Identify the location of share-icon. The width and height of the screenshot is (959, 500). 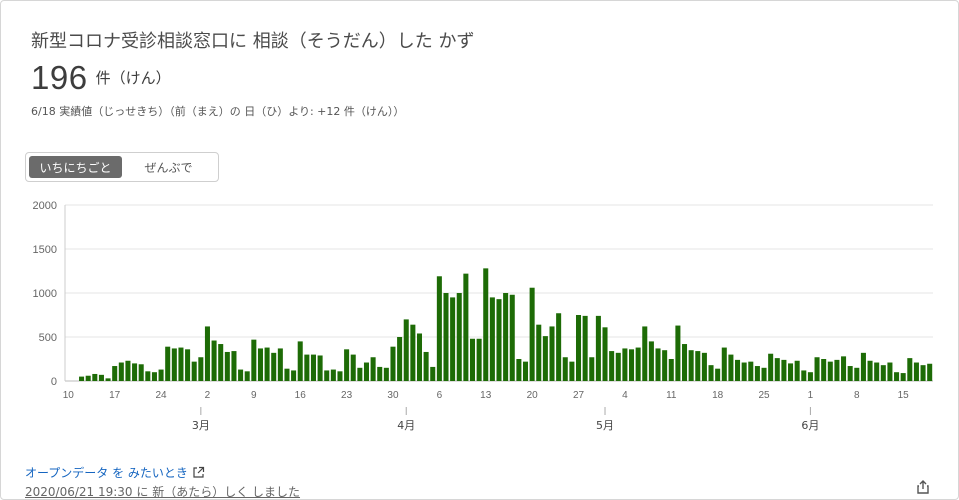
(923, 487).